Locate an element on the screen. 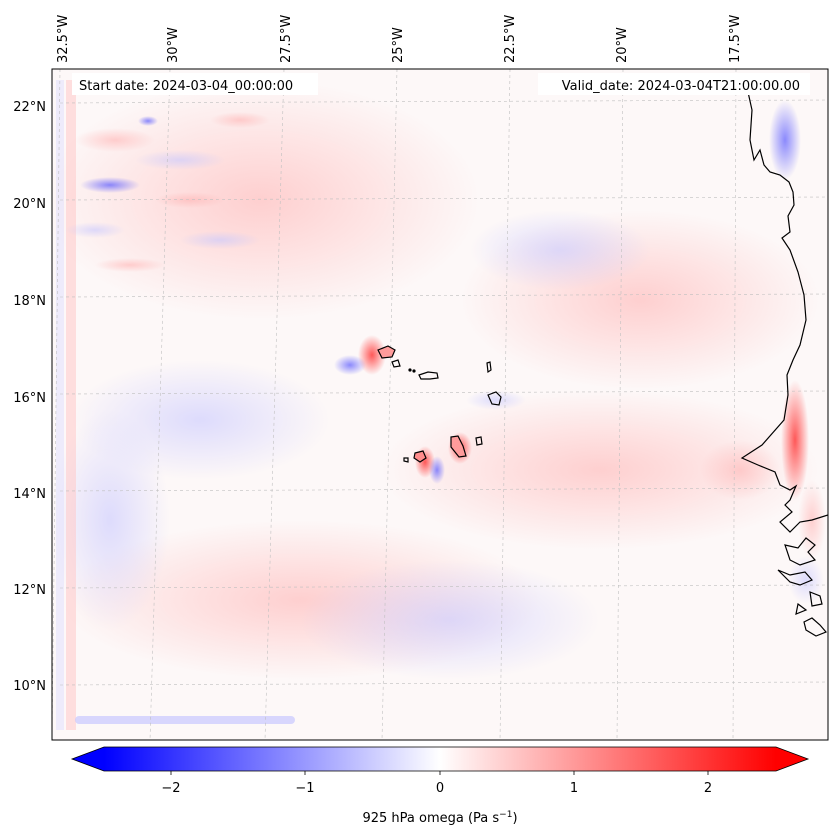 The width and height of the screenshot is (837, 839). lon-label: 17.5°W is located at coordinates (735, 39).